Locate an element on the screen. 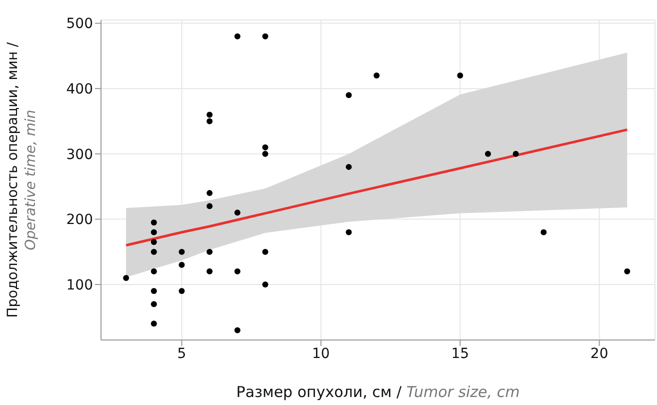  x-tick-label: 5 is located at coordinates (181, 354).